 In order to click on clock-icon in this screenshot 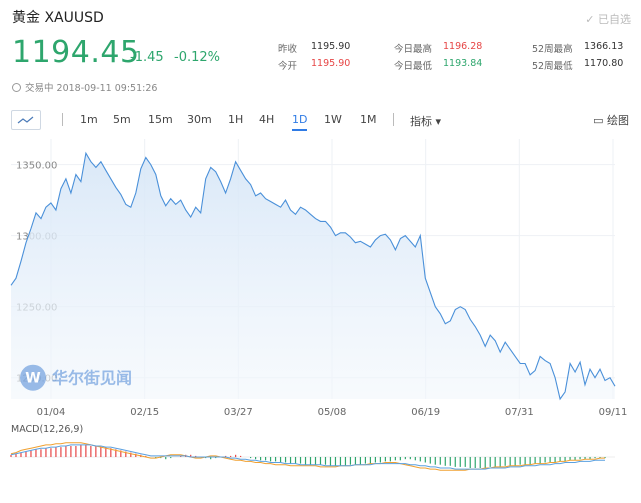, I will do `click(16, 87)`.